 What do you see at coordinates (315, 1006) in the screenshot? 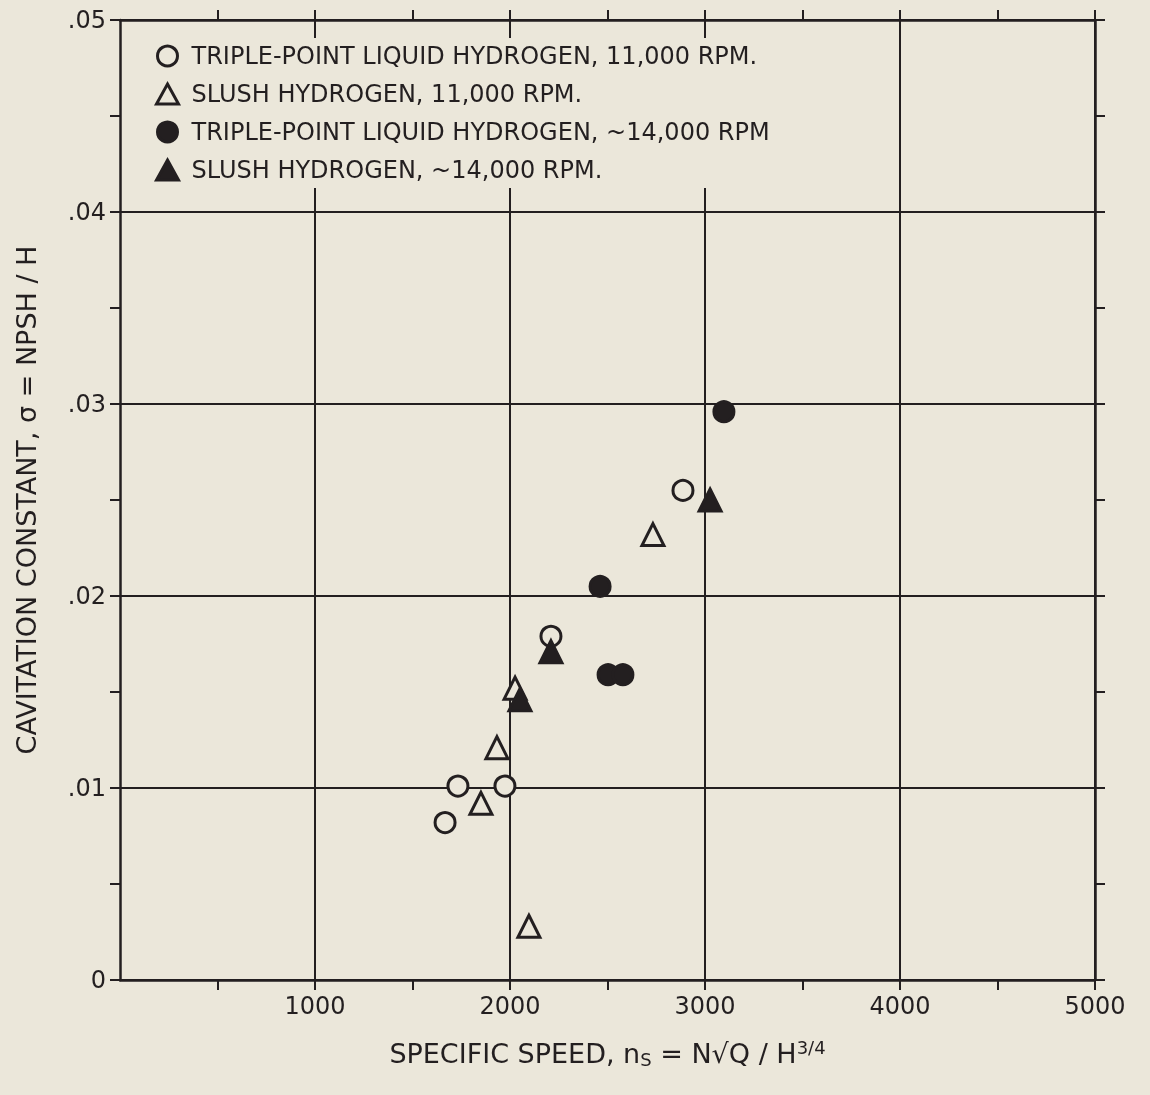
I see `x-tick-label: 1000` at bounding box center [315, 1006].